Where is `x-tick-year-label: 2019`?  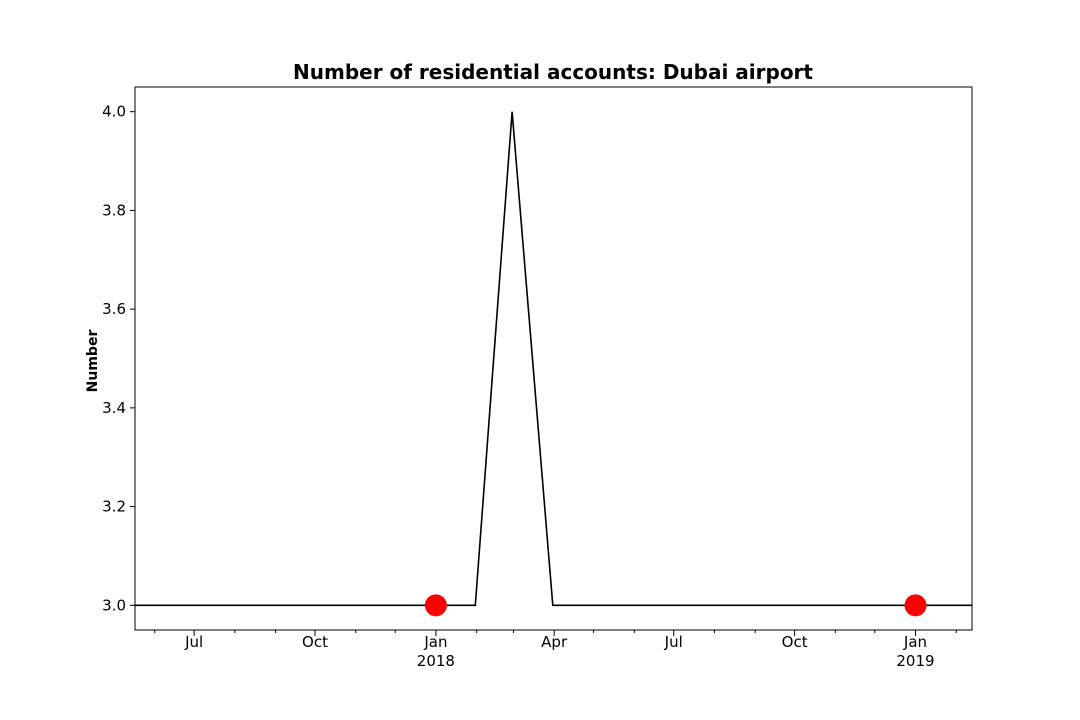 x-tick-year-label: 2019 is located at coordinates (915, 661).